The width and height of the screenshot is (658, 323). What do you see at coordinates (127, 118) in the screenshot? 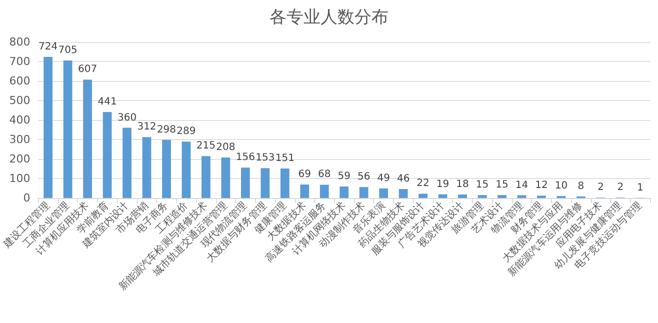
I see `data-label: 360` at bounding box center [127, 118].